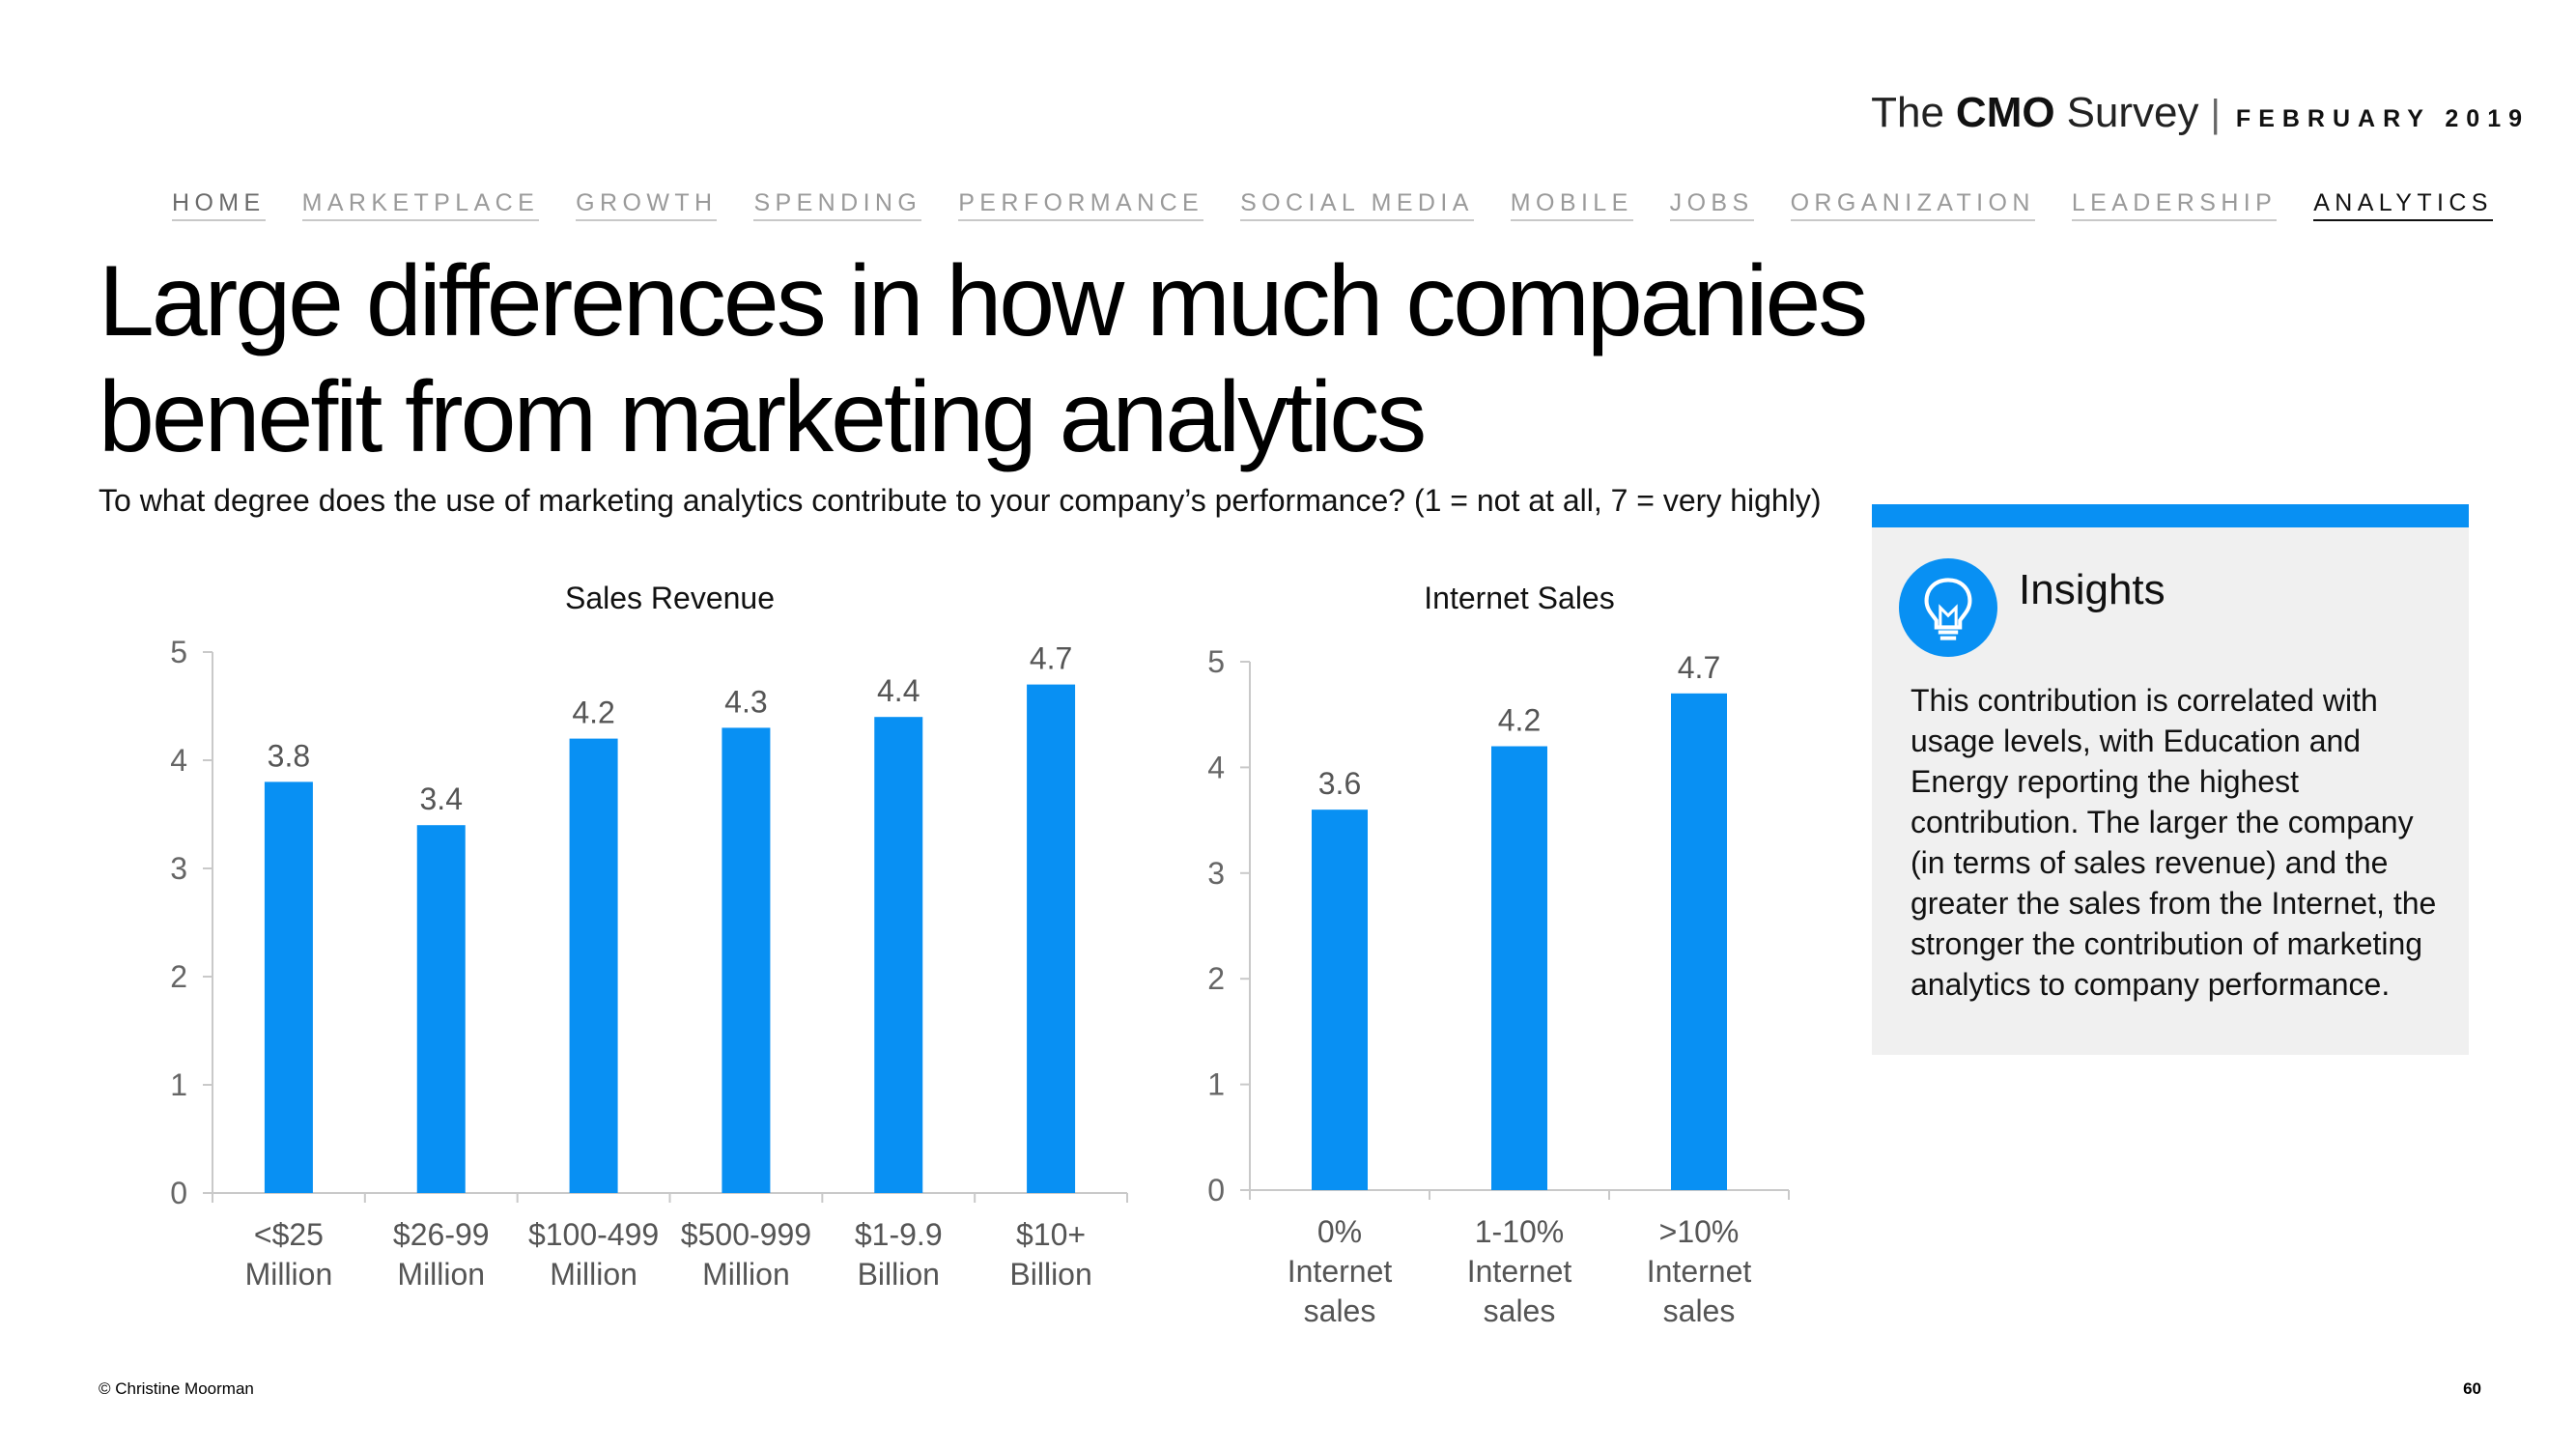  What do you see at coordinates (219, 205) in the screenshot?
I see `nav-home: HOME` at bounding box center [219, 205].